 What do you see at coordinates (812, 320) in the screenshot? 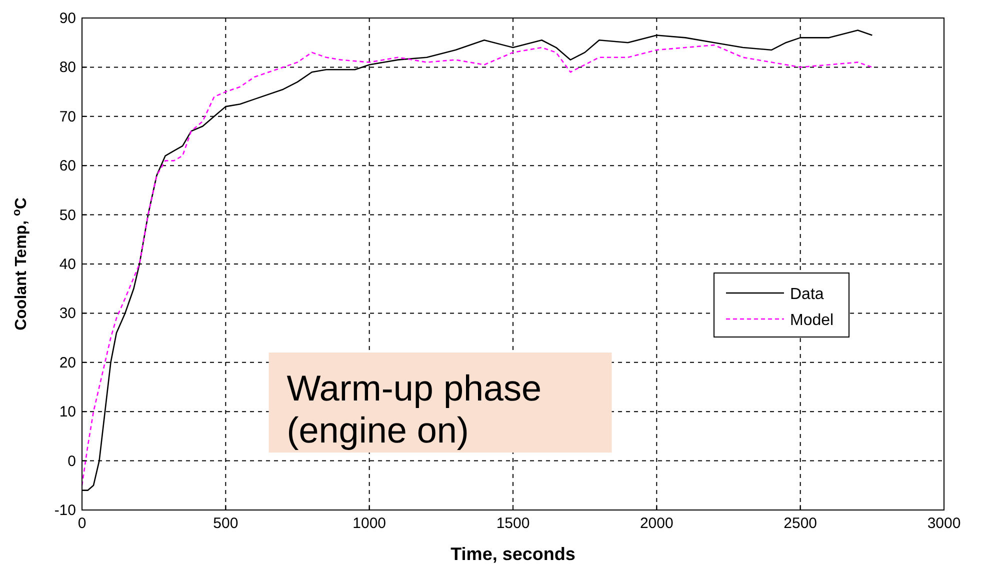
I see `legend-label: Model` at bounding box center [812, 320].